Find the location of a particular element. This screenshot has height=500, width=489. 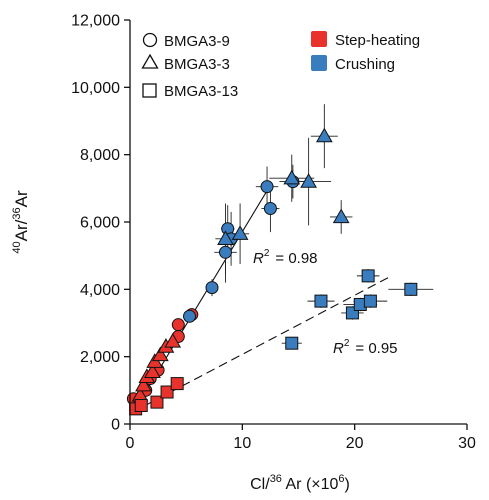

legend-label-bmga3-3: BMGA3-3 is located at coordinates (197, 64).